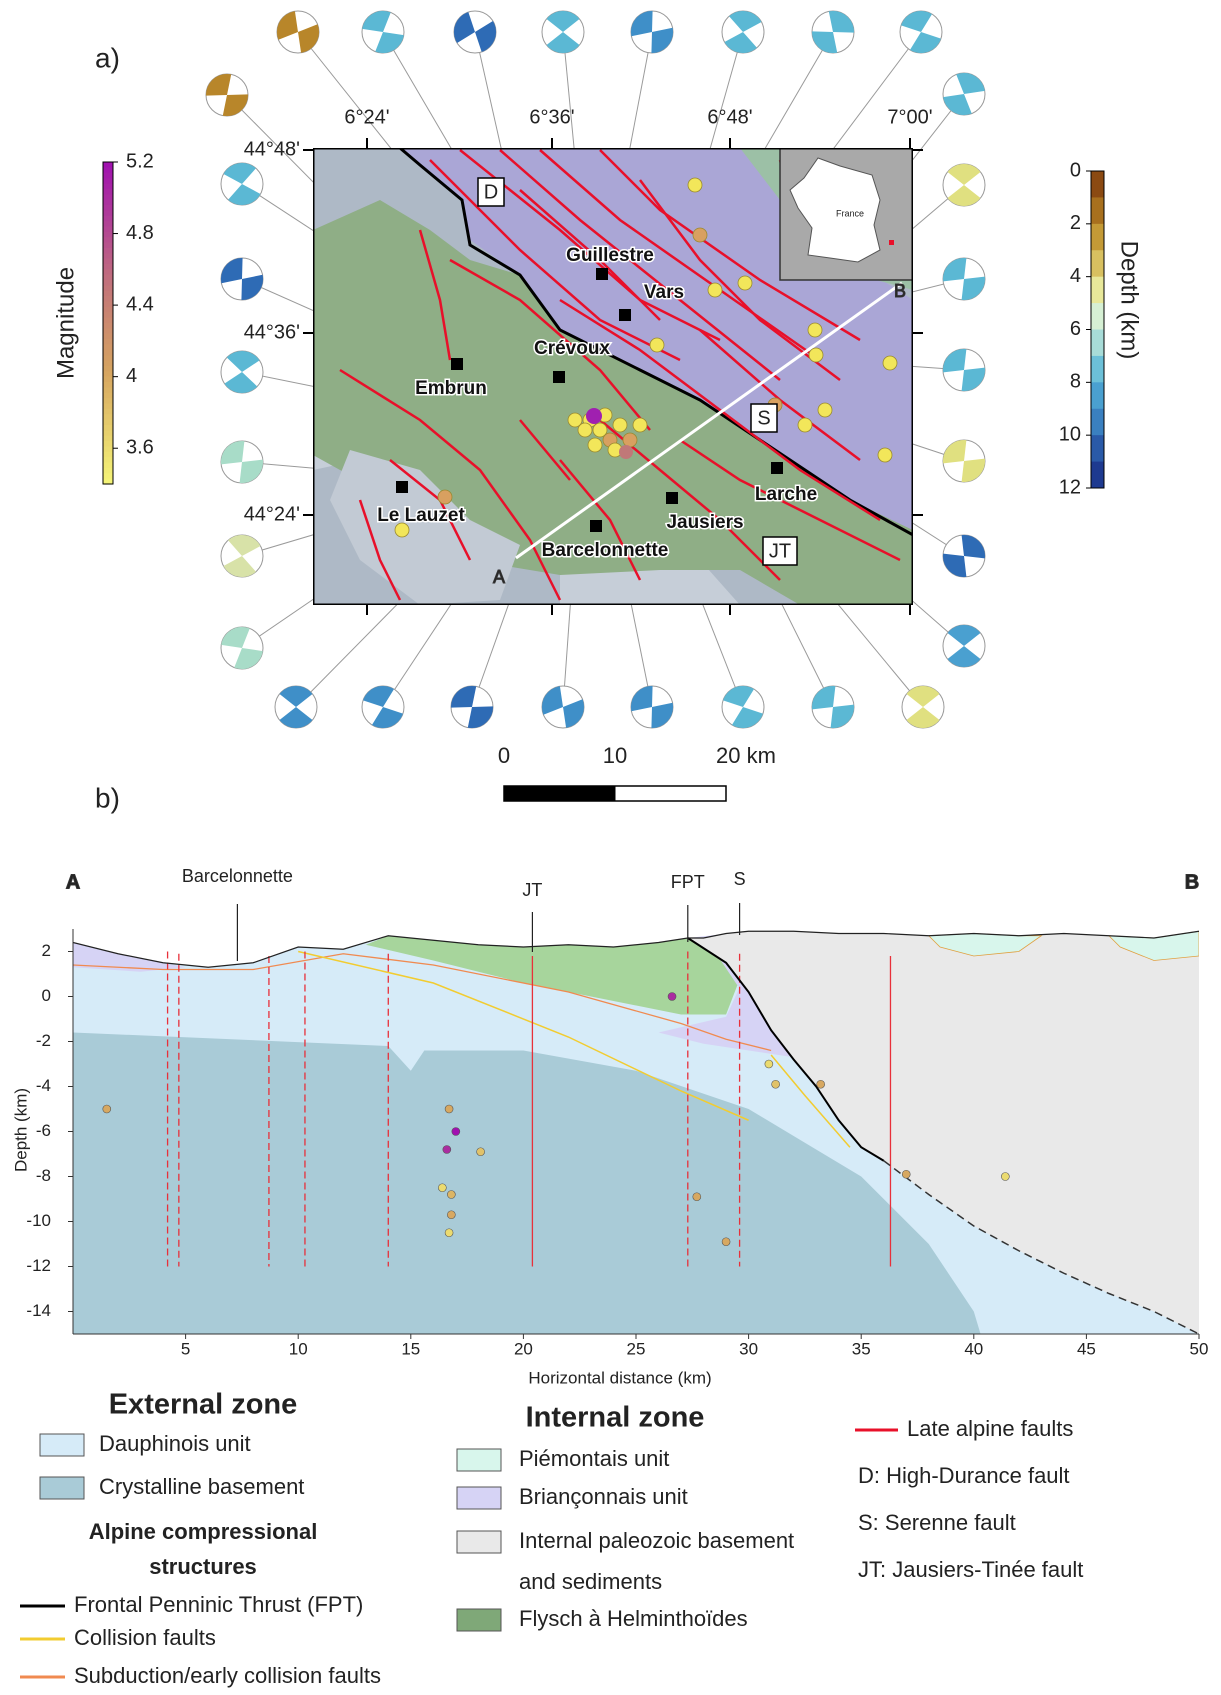  Describe the element at coordinates (615, 1418) in the screenshot. I see `legend-title: Internal zone` at that location.